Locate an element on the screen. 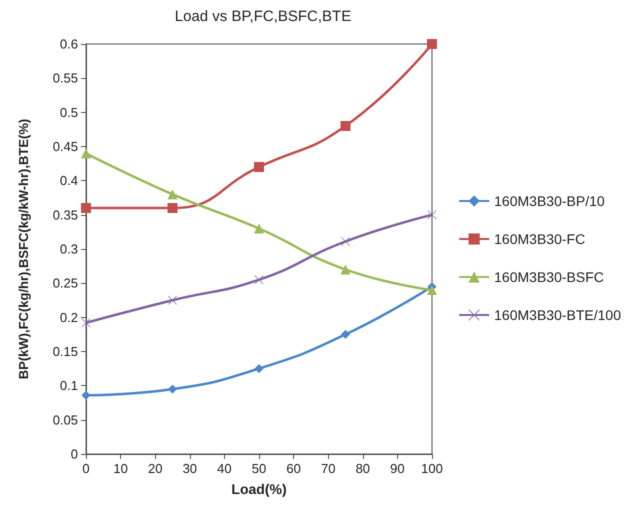  y-tick-label: 0.4 is located at coordinates (69, 180).